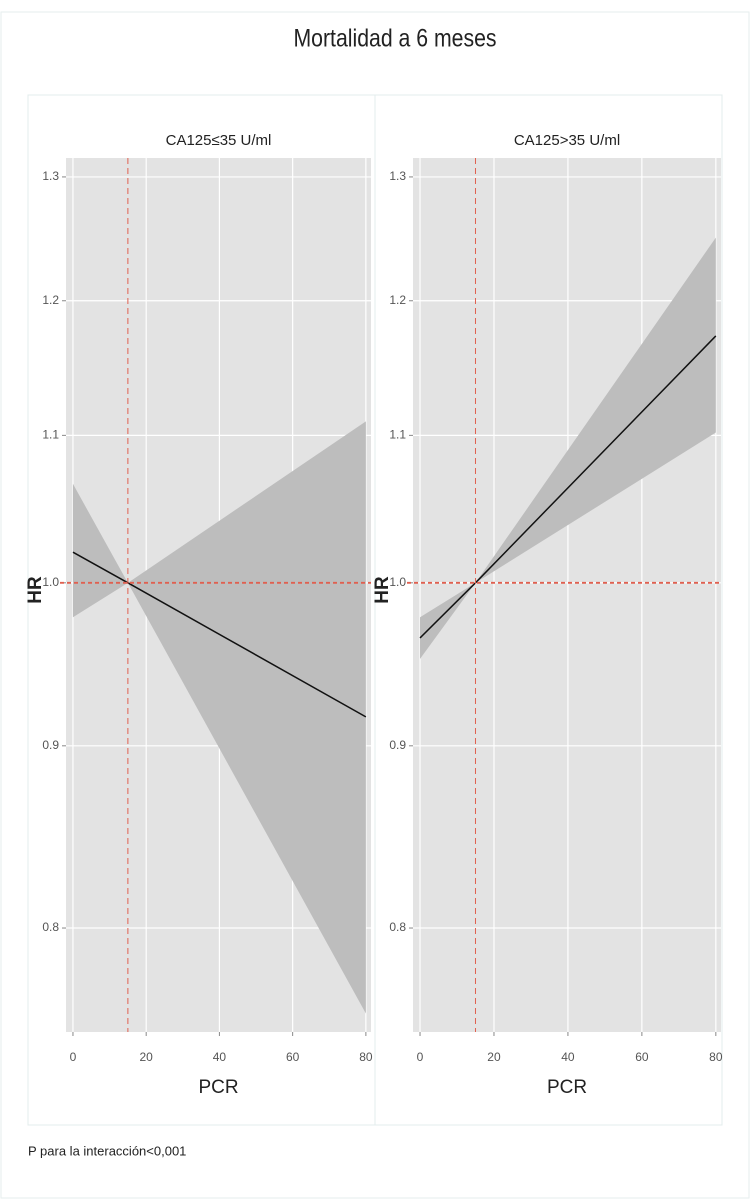 The width and height of the screenshot is (750, 1200). What do you see at coordinates (394, 38) in the screenshot?
I see `chart-title: Mortalidad a 6 meses` at bounding box center [394, 38].